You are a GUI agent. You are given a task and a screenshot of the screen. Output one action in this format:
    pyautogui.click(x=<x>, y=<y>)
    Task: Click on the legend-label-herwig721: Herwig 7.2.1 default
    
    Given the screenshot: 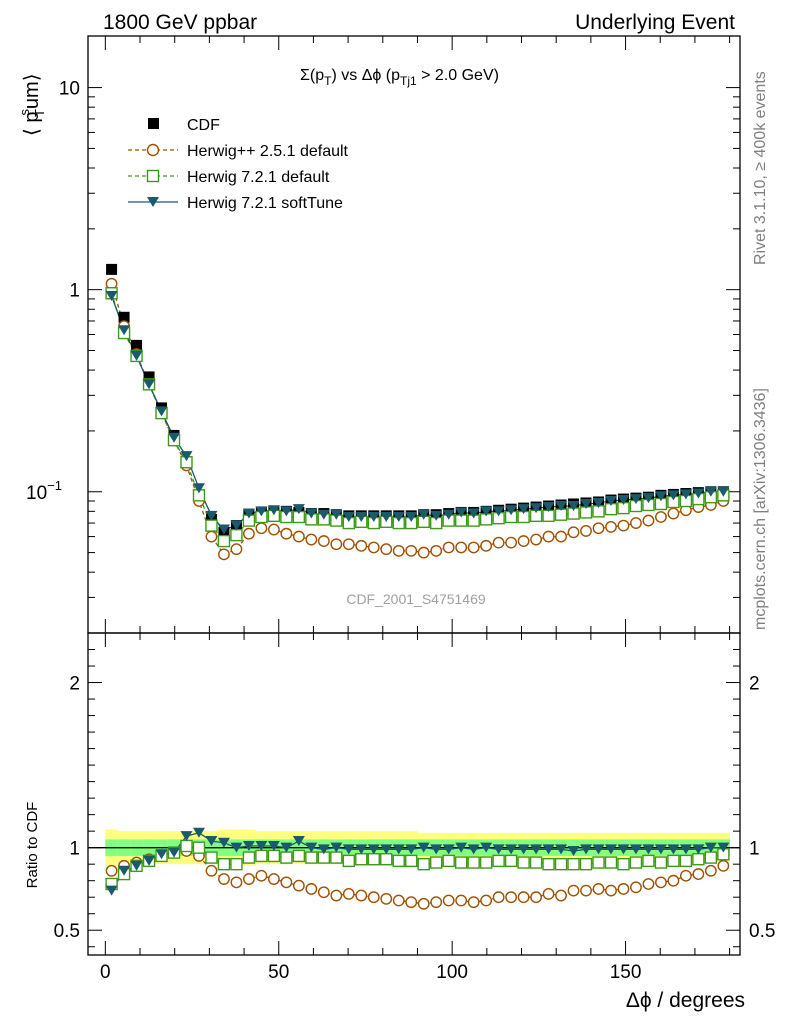 What is the action you would take?
    pyautogui.click(x=258, y=177)
    